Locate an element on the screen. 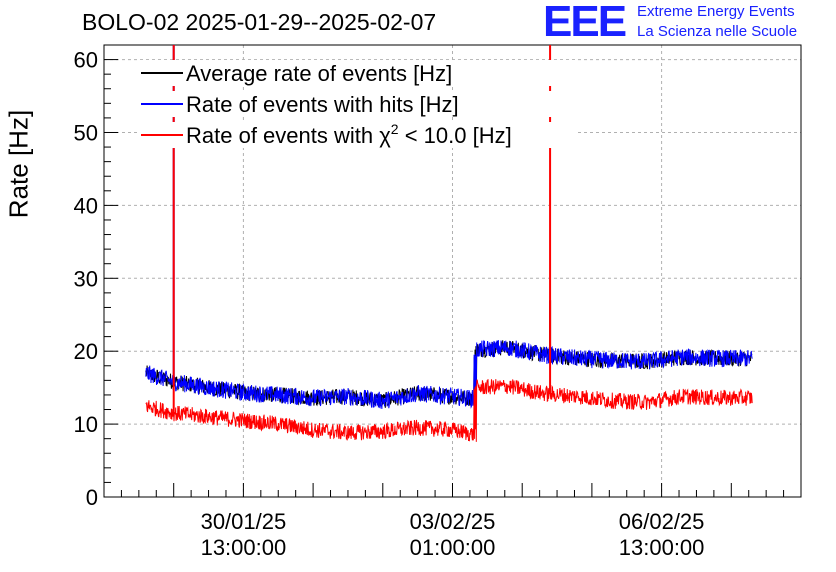 The width and height of the screenshot is (836, 572). legend-label-1: Rate of events with hits [Hz] is located at coordinates (322, 104).